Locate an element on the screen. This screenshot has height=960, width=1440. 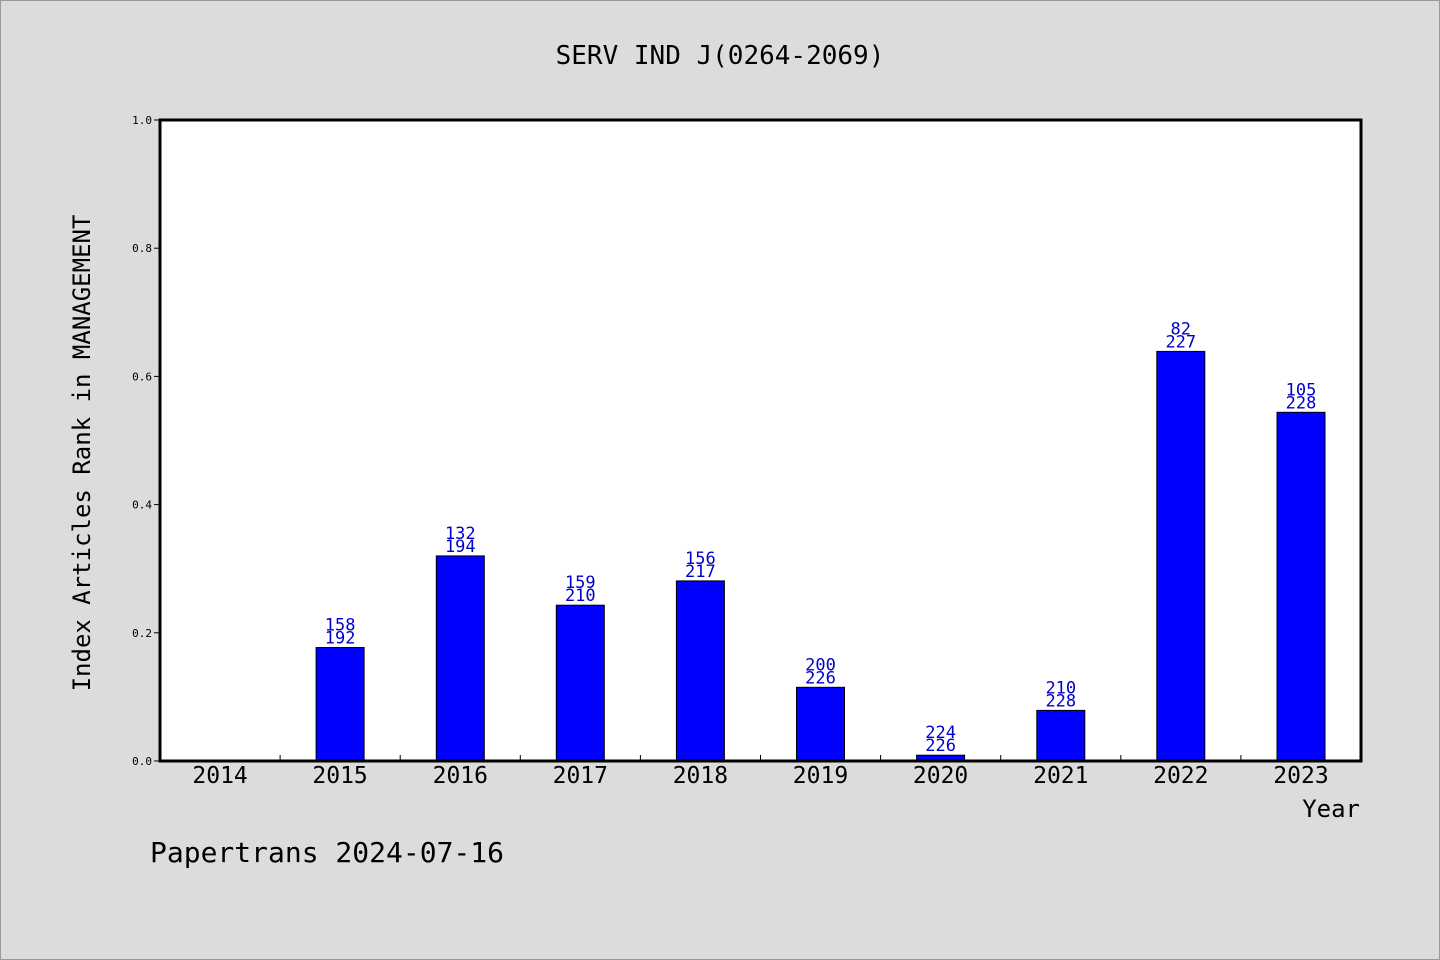
x-tick-label-2015: 2015 is located at coordinates (339, 776).